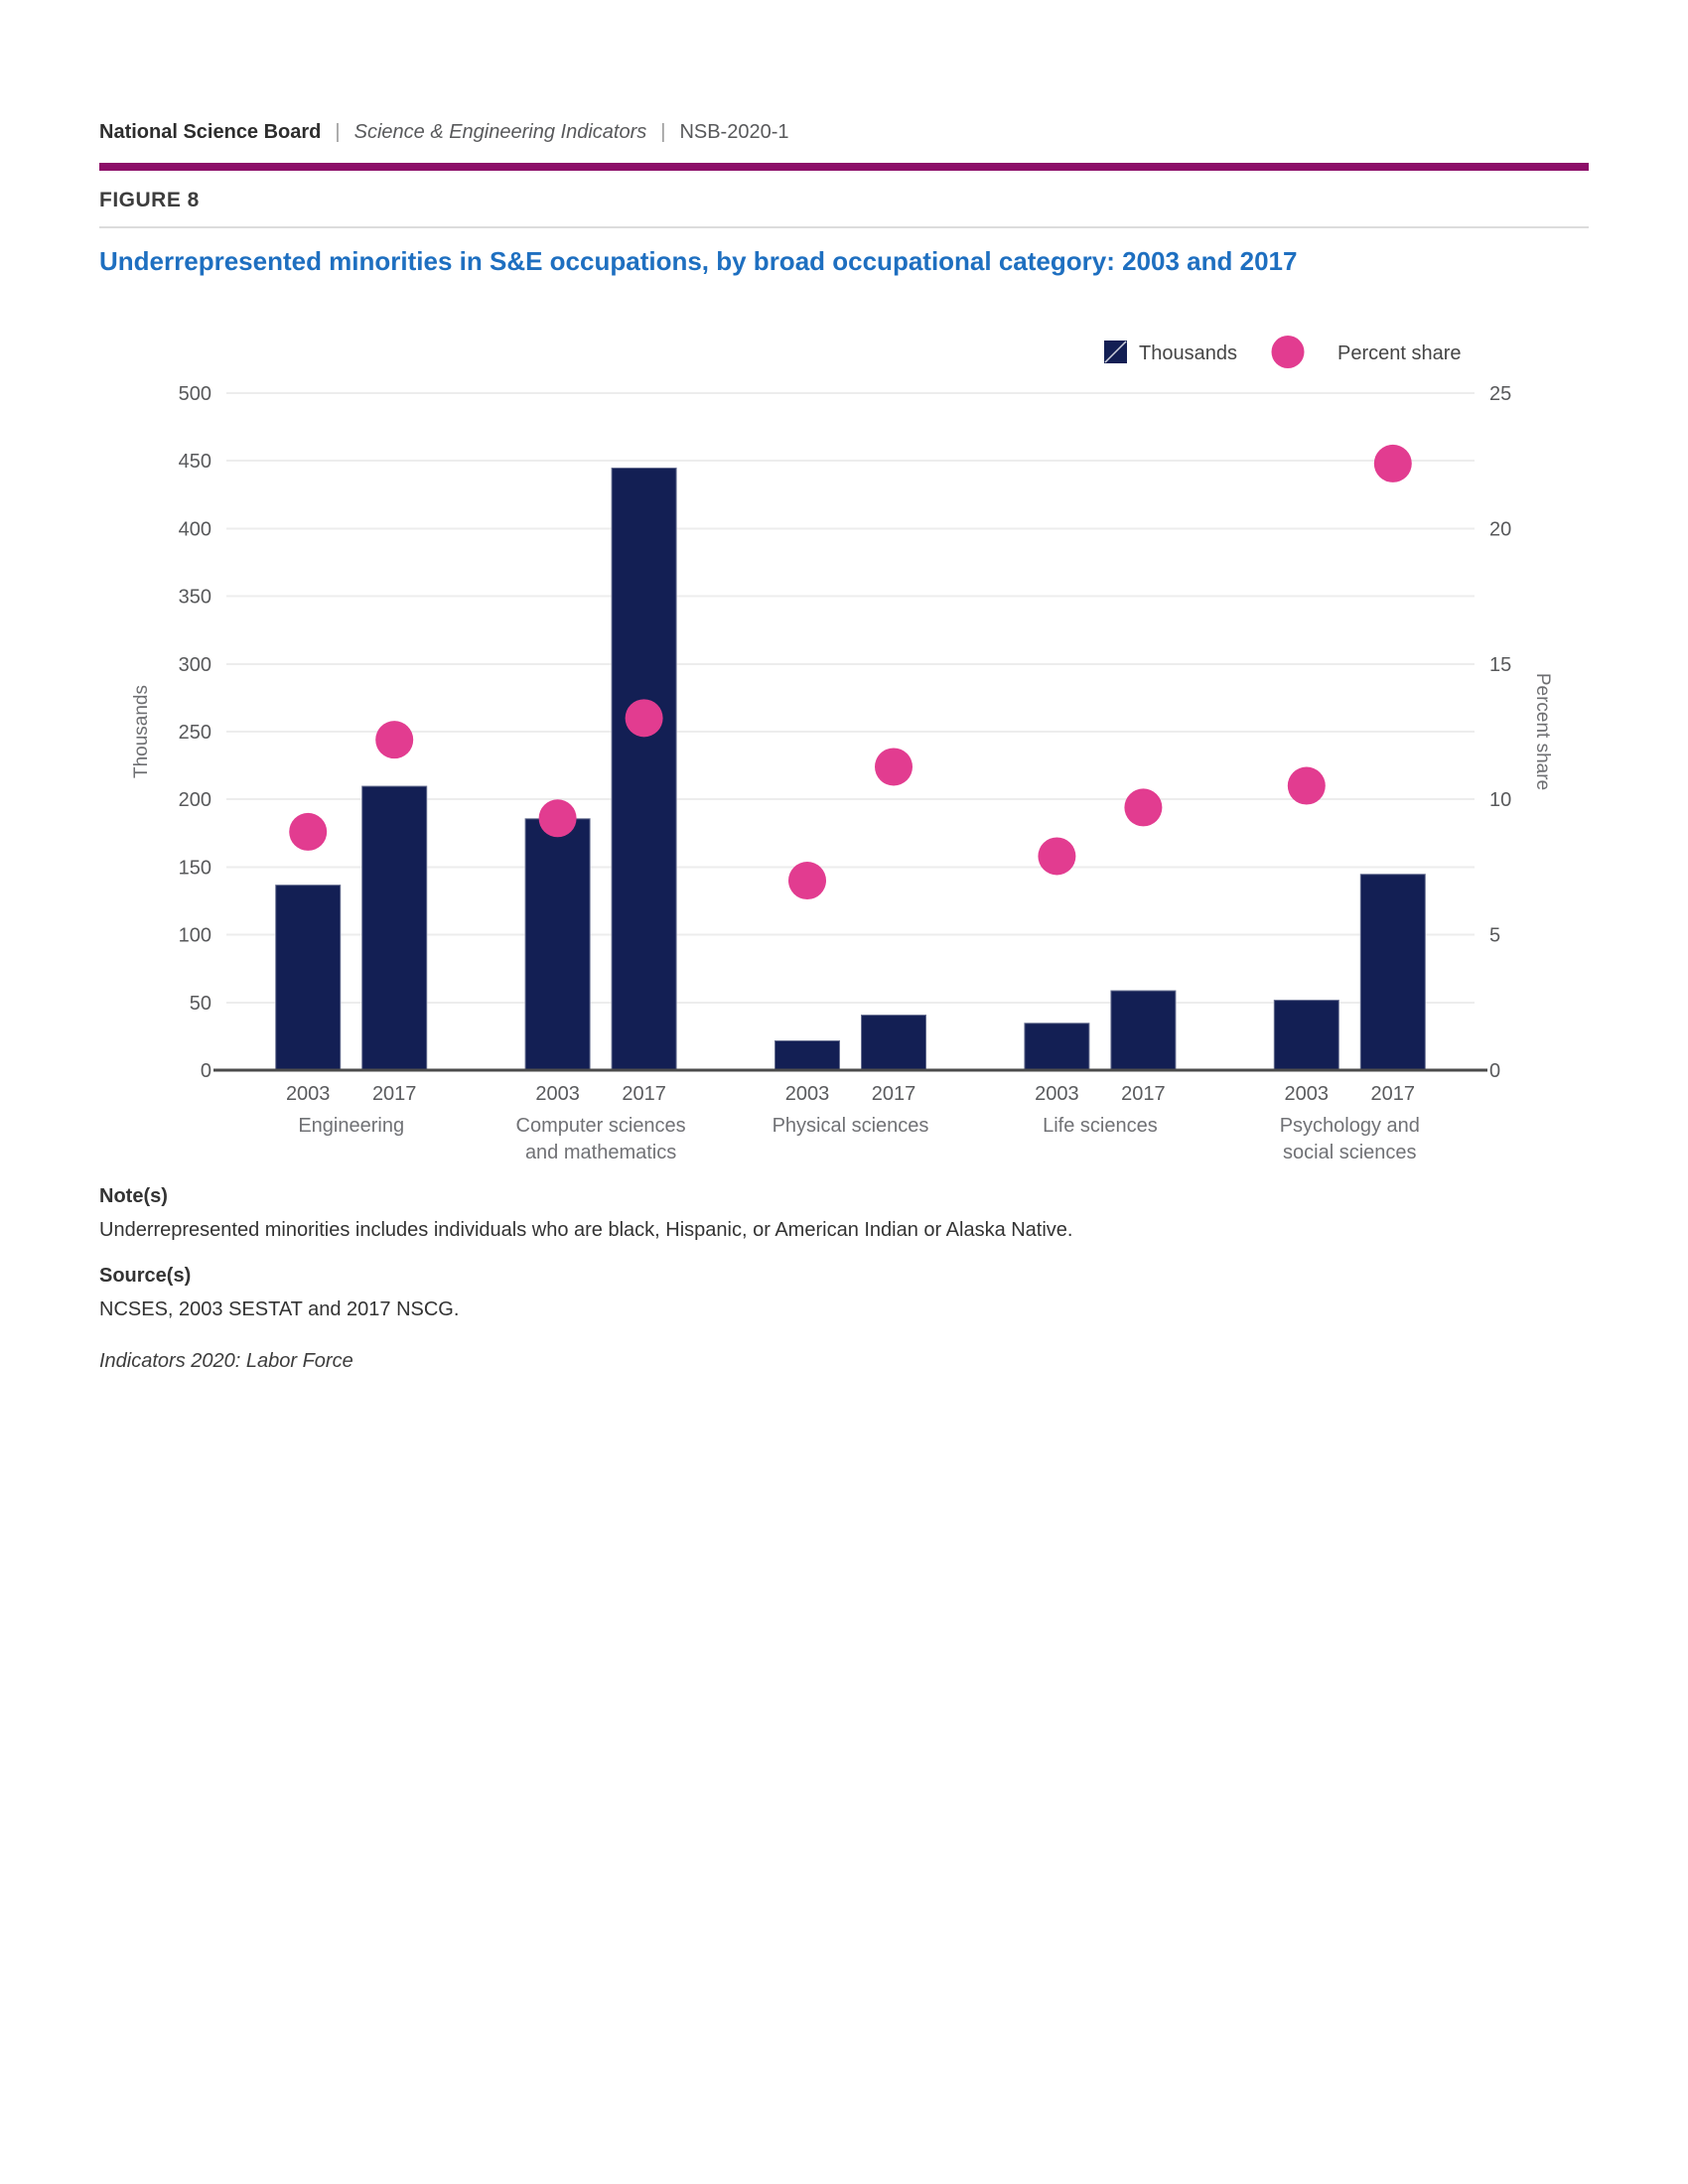 The width and height of the screenshot is (1688, 2184). I want to click on notes-heading: Note(s), so click(133, 1196).